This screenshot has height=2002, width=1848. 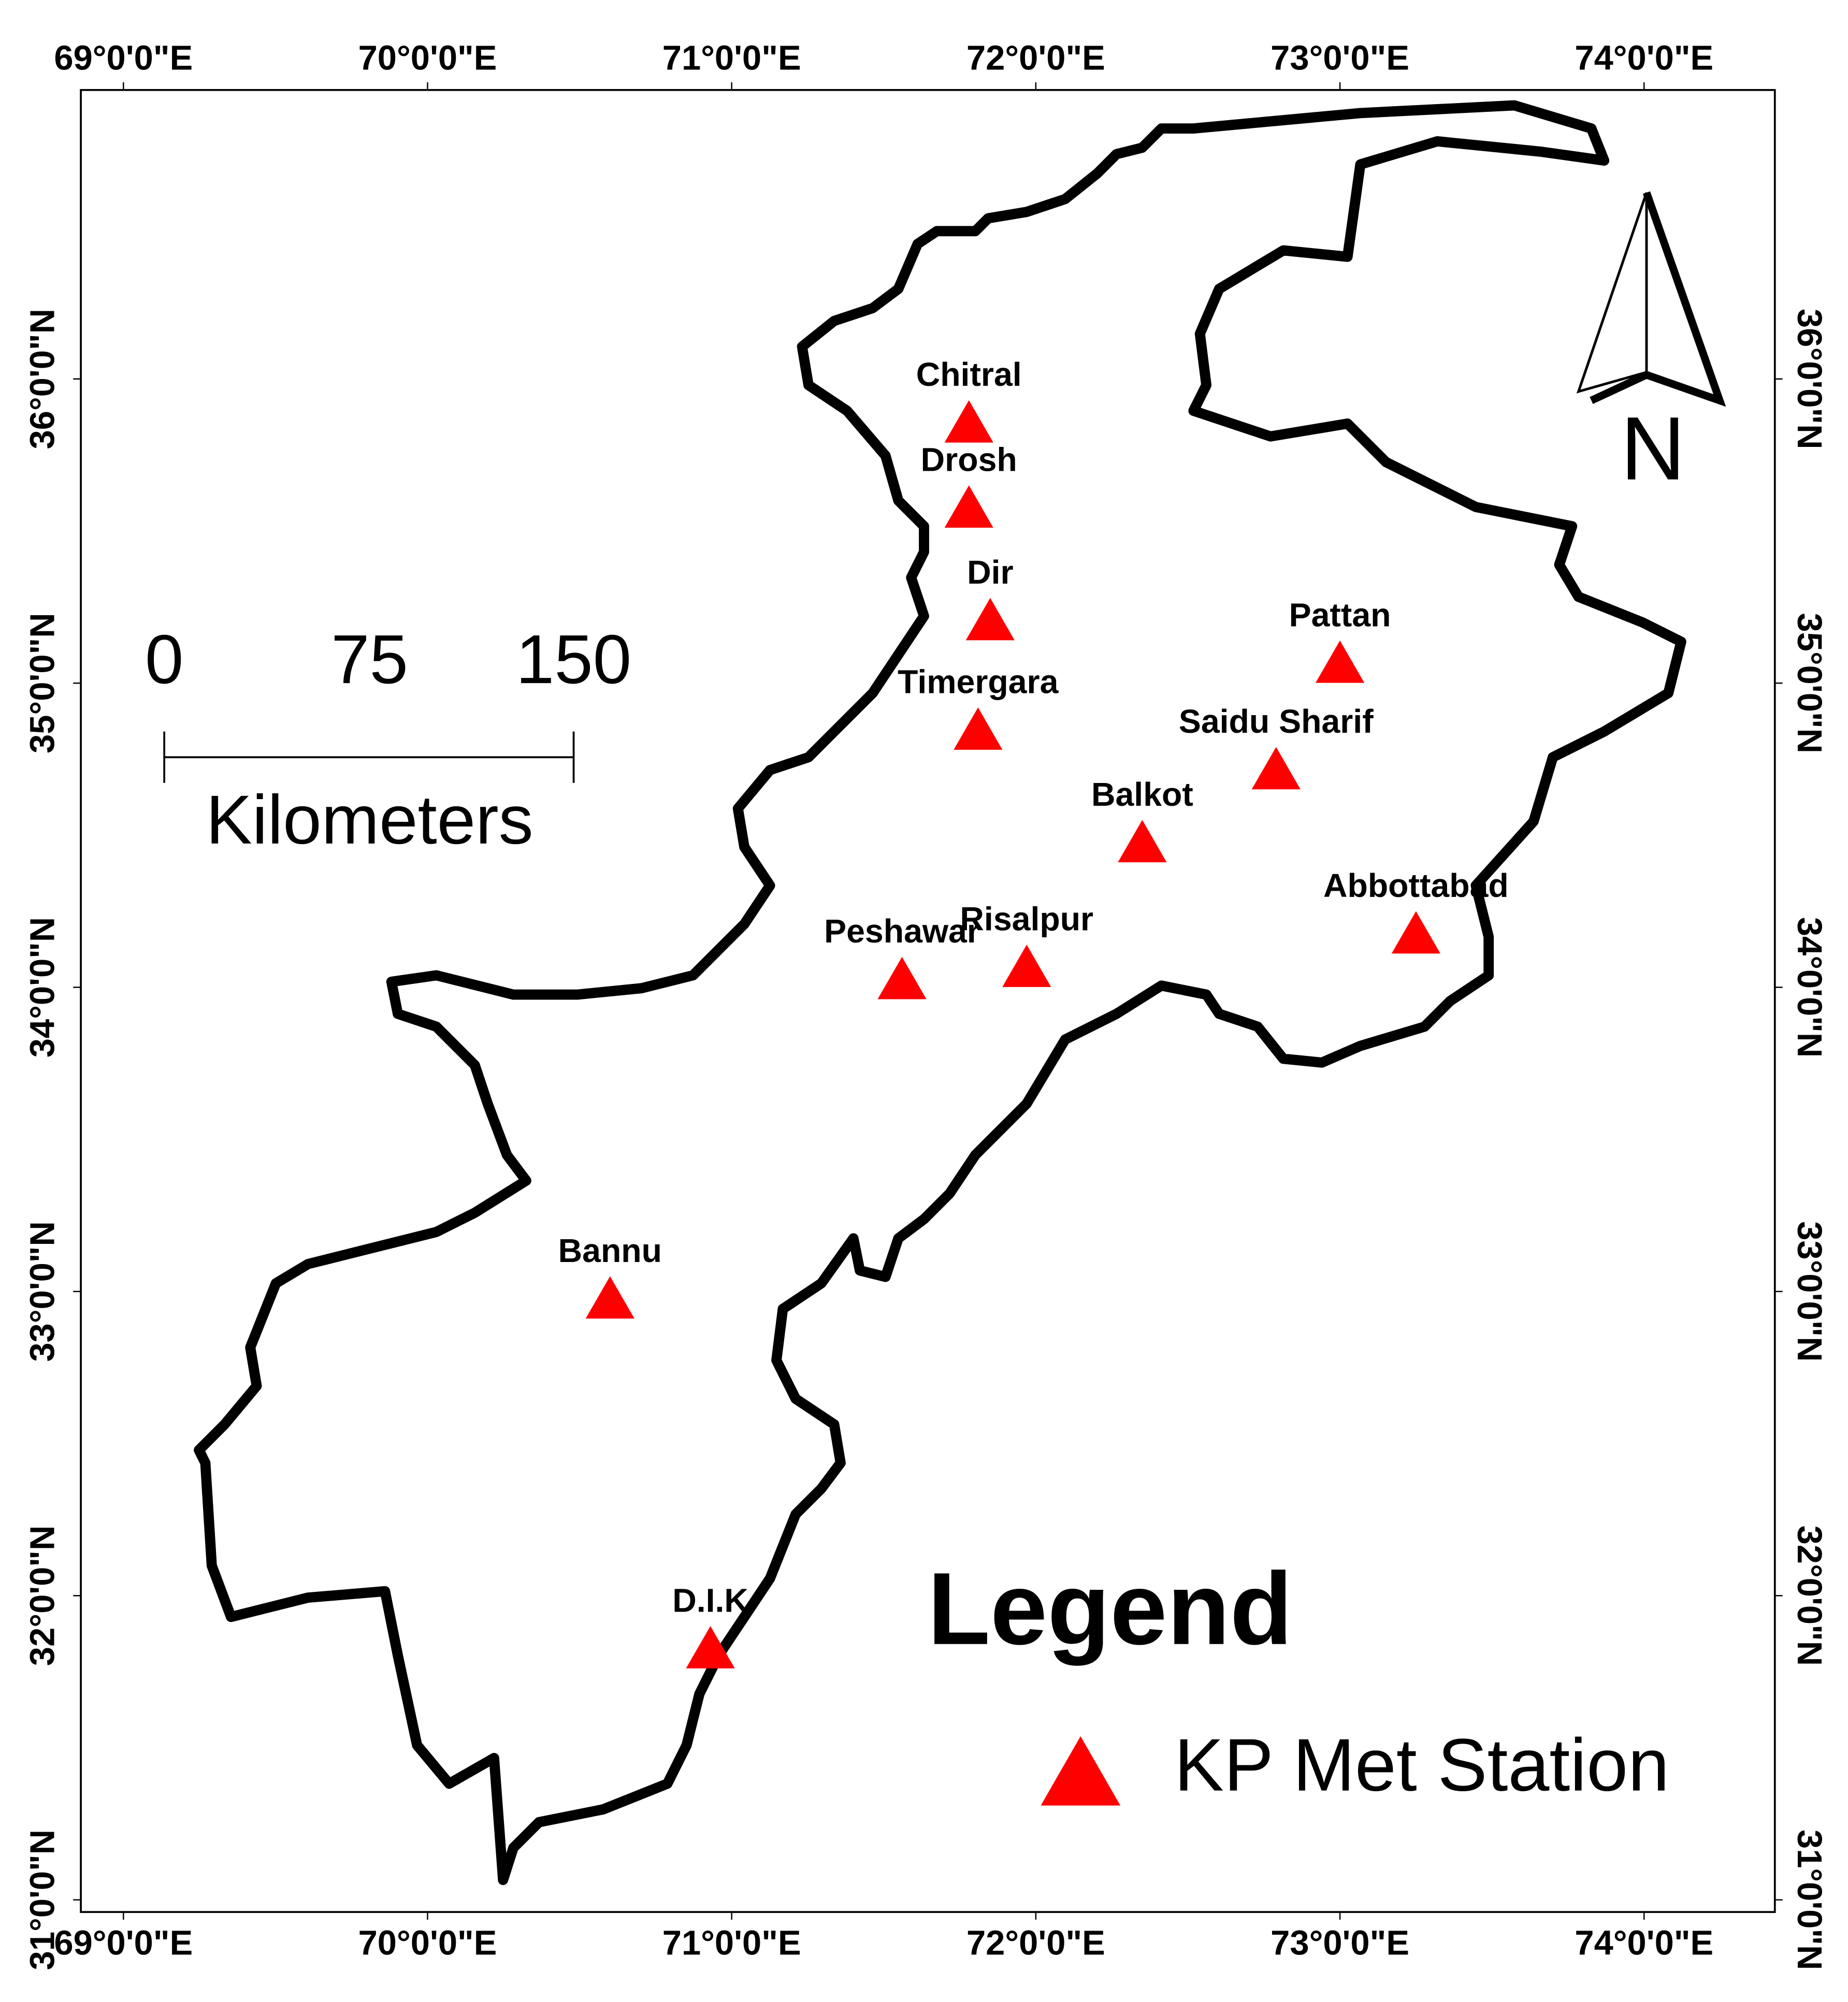 What do you see at coordinates (969, 374) in the screenshot?
I see `station-label: Chitral` at bounding box center [969, 374].